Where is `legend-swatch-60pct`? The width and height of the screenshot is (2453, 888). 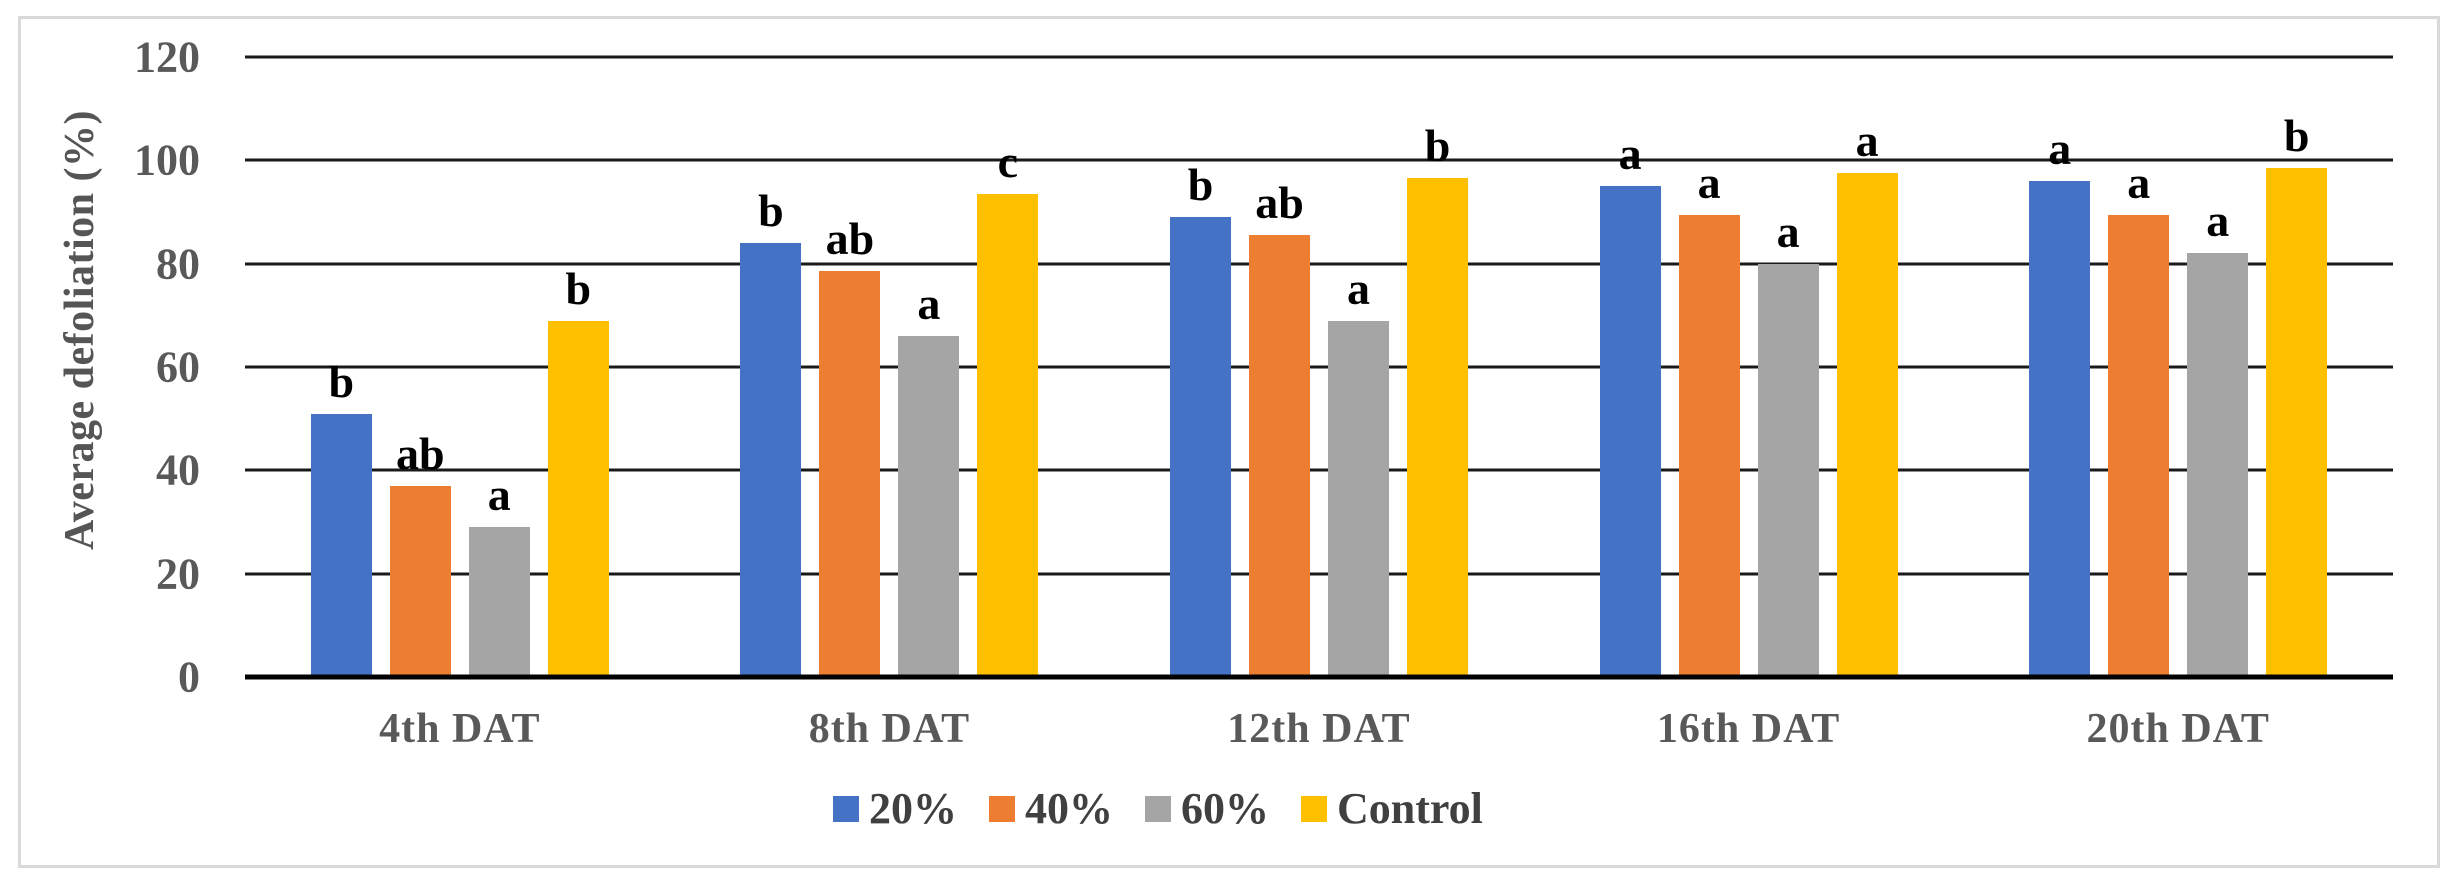
legend-swatch-60pct is located at coordinates (1158, 808).